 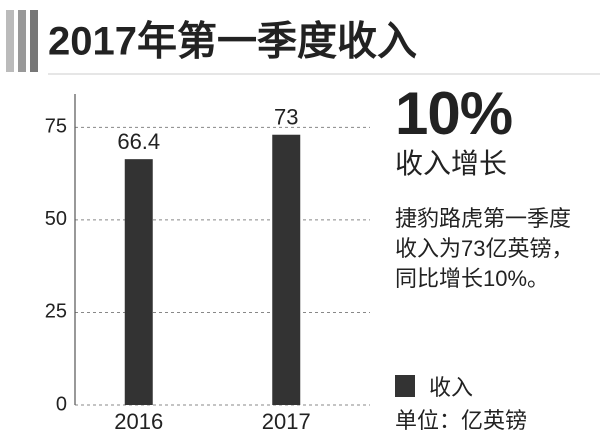 I want to click on x-tick-label: 2017, so click(x=286, y=421).